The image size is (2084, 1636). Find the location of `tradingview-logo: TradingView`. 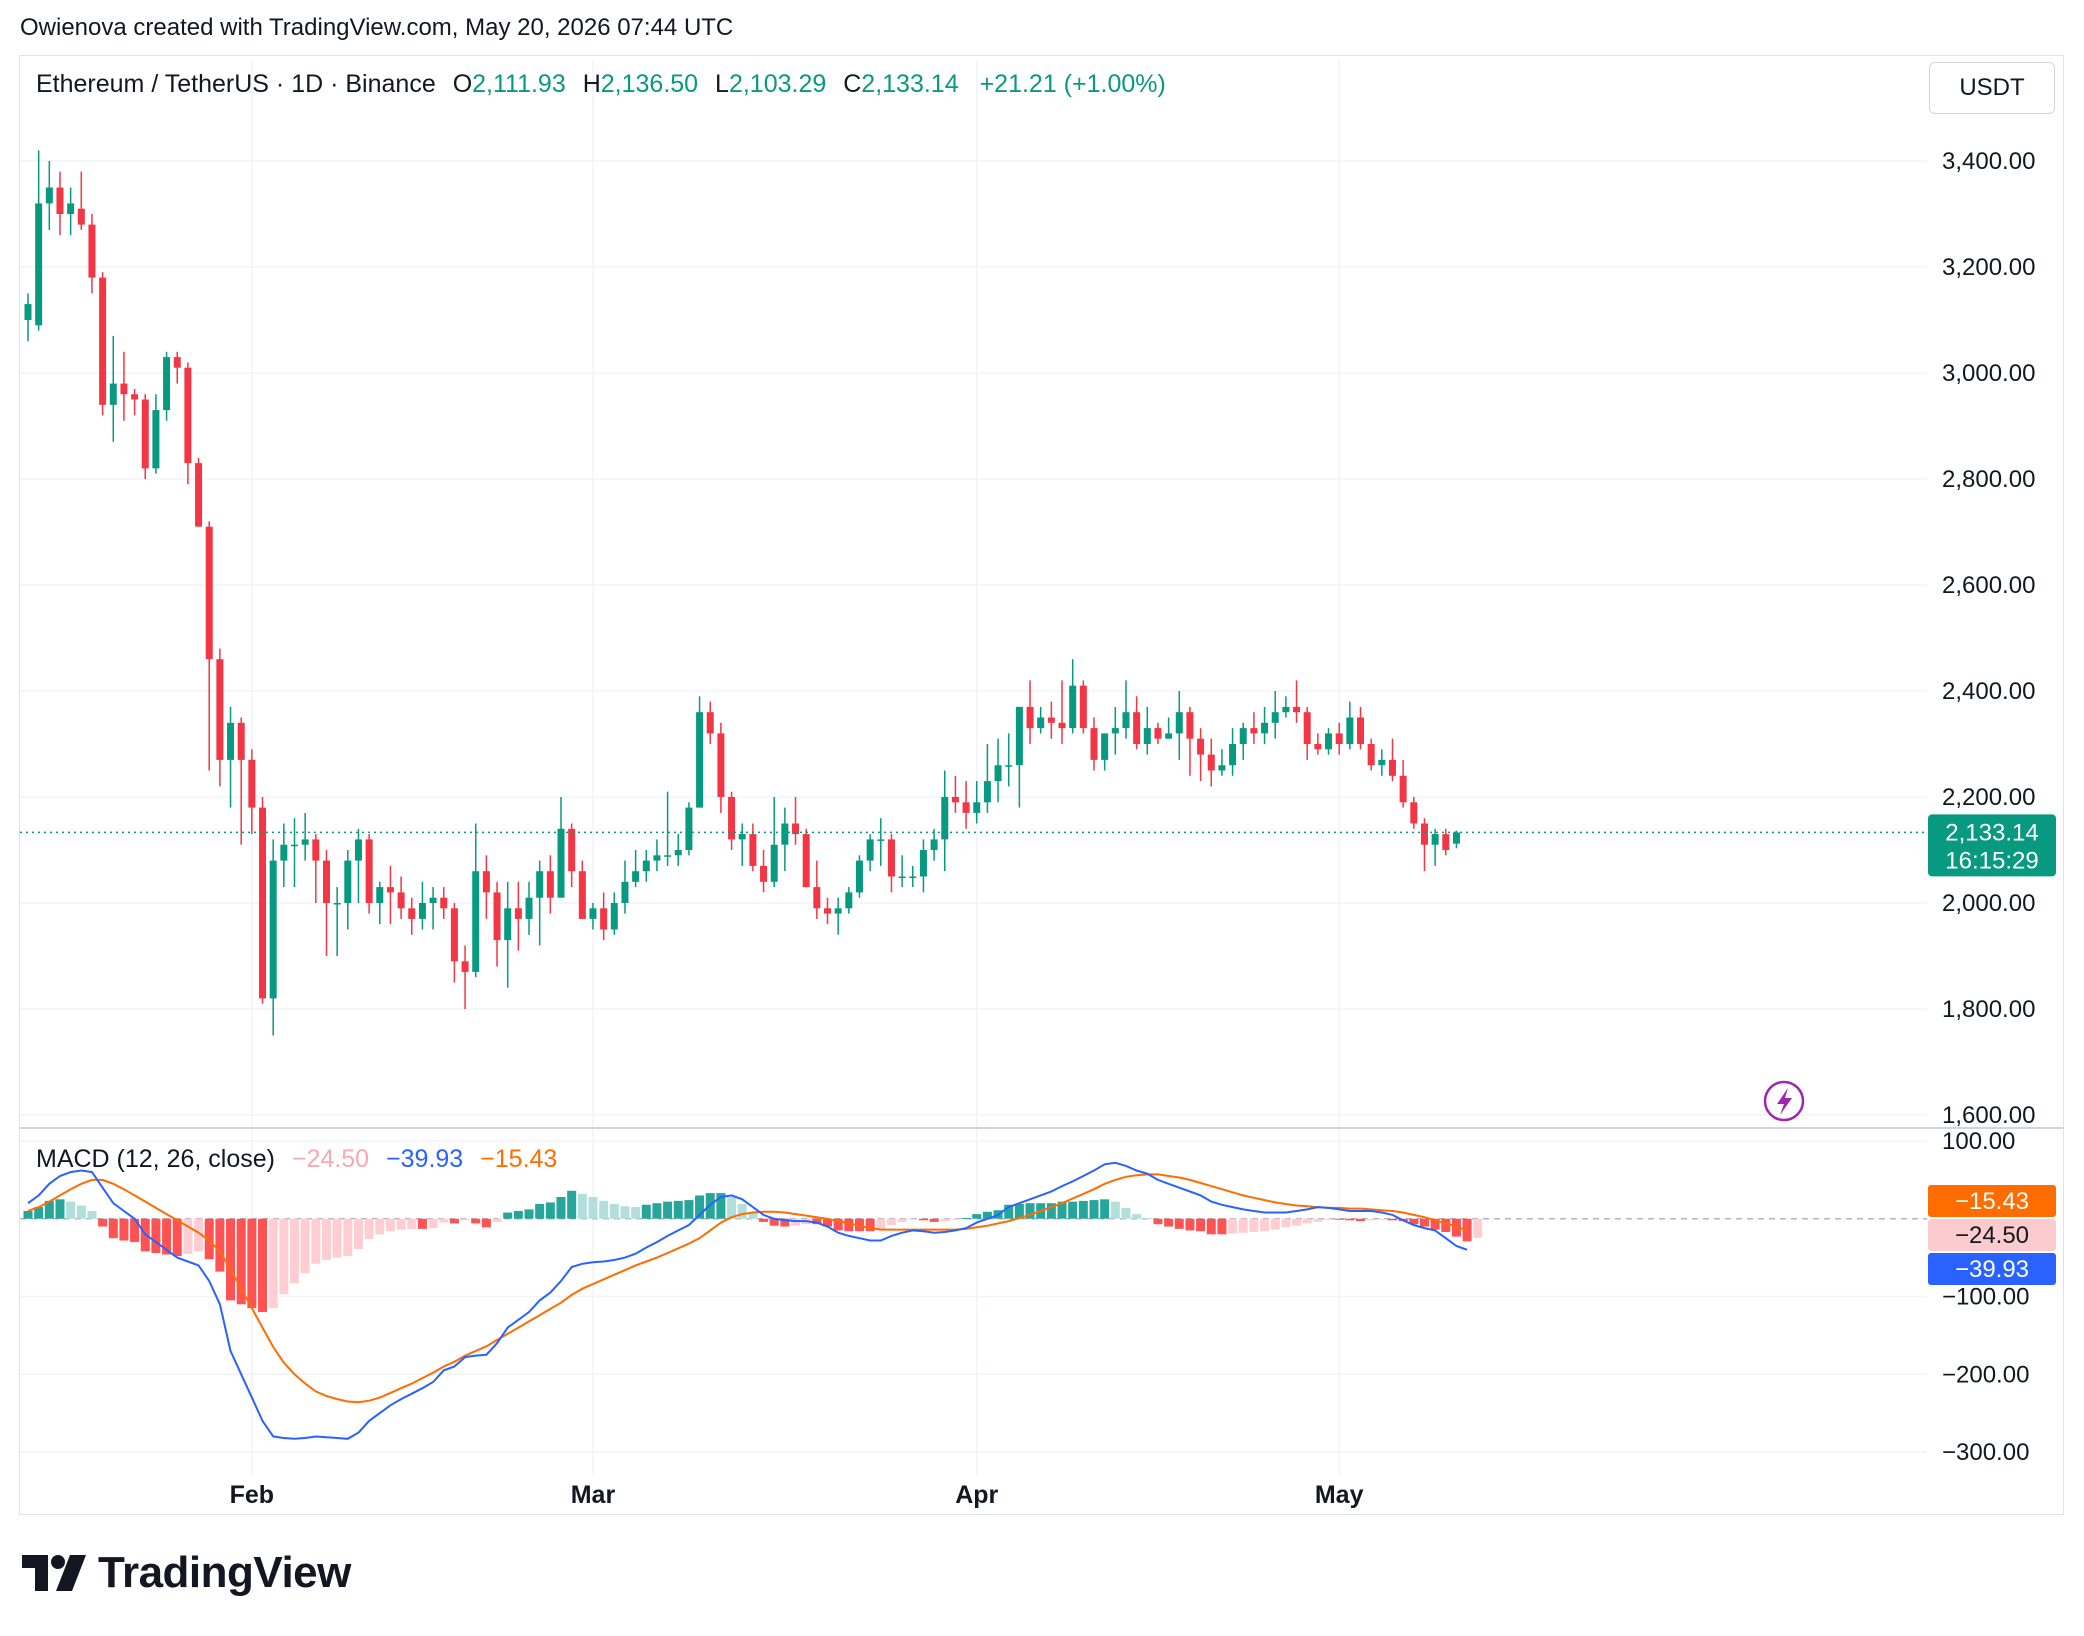

tradingview-logo: TradingView is located at coordinates (186, 1573).